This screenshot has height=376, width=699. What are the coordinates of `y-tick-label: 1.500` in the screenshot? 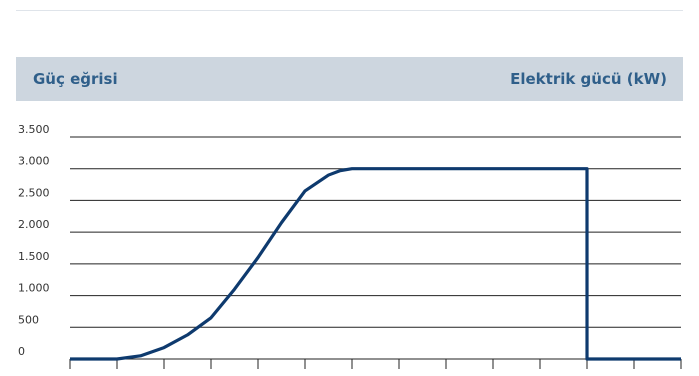 It's located at (34, 256).